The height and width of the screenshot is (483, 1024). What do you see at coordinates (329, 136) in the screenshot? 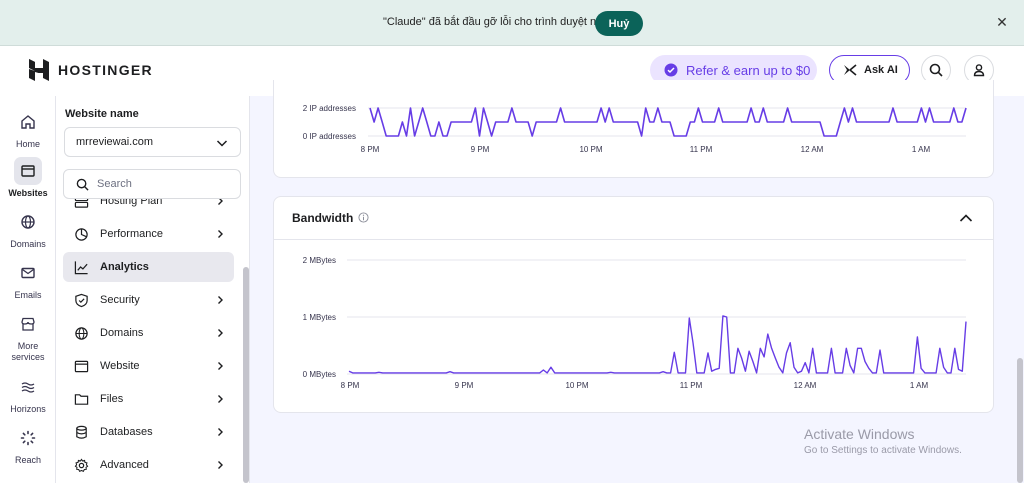
I see `y-tick-label: 0 IP addresses` at bounding box center [329, 136].